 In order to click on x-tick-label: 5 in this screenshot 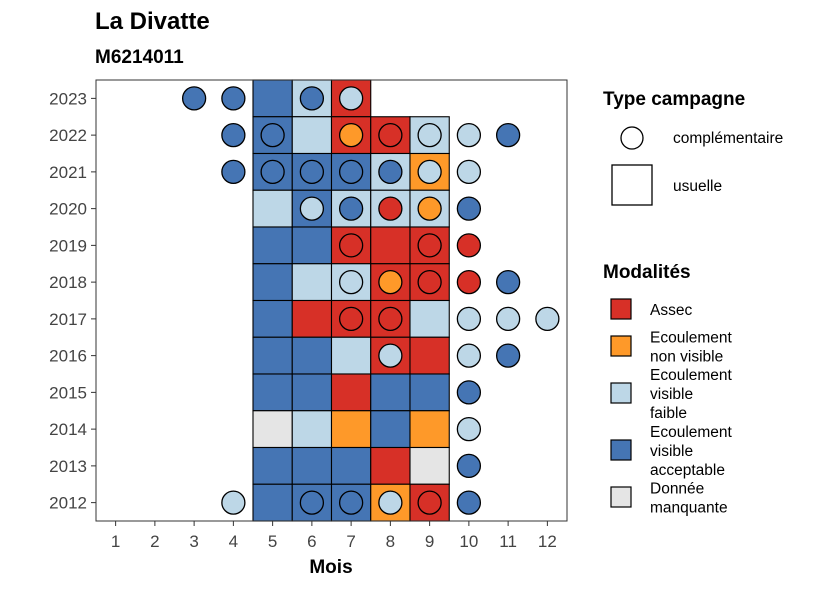, I will do `click(272, 541)`.